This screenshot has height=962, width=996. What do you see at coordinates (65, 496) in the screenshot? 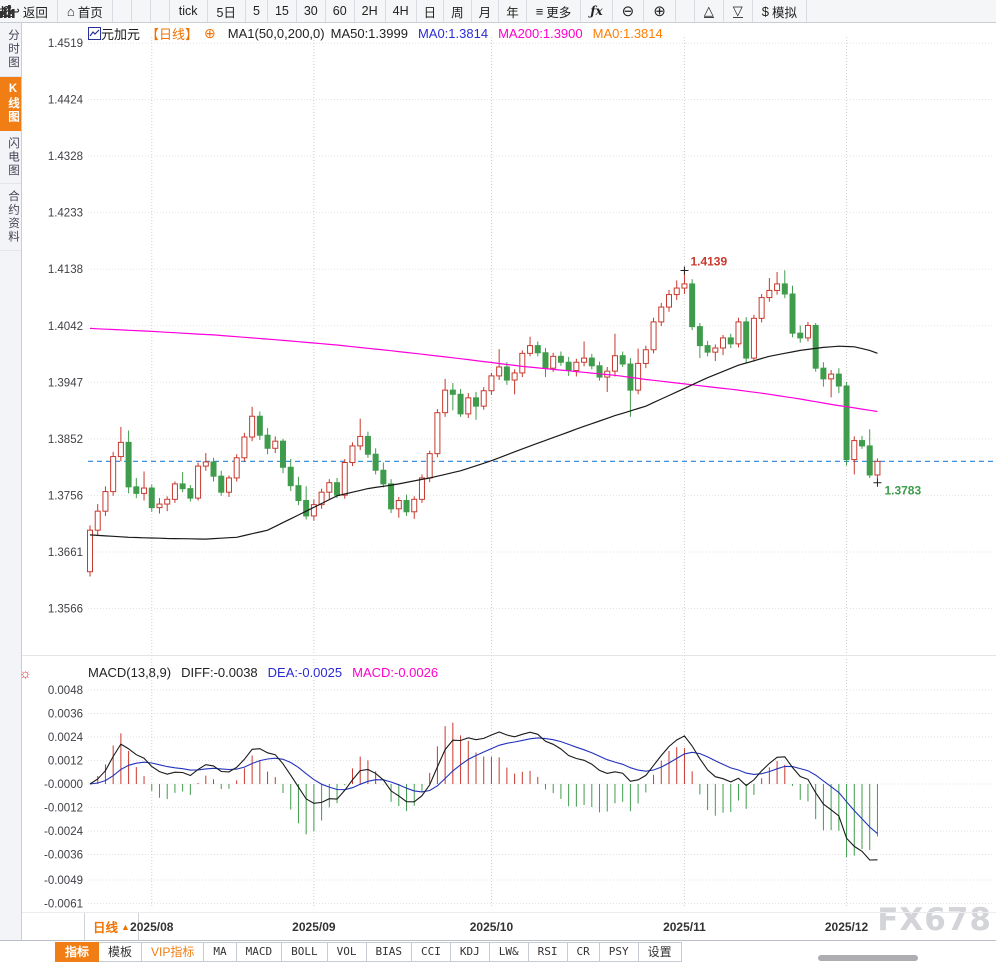
I see `svg-text: 1.3756` at bounding box center [65, 496].